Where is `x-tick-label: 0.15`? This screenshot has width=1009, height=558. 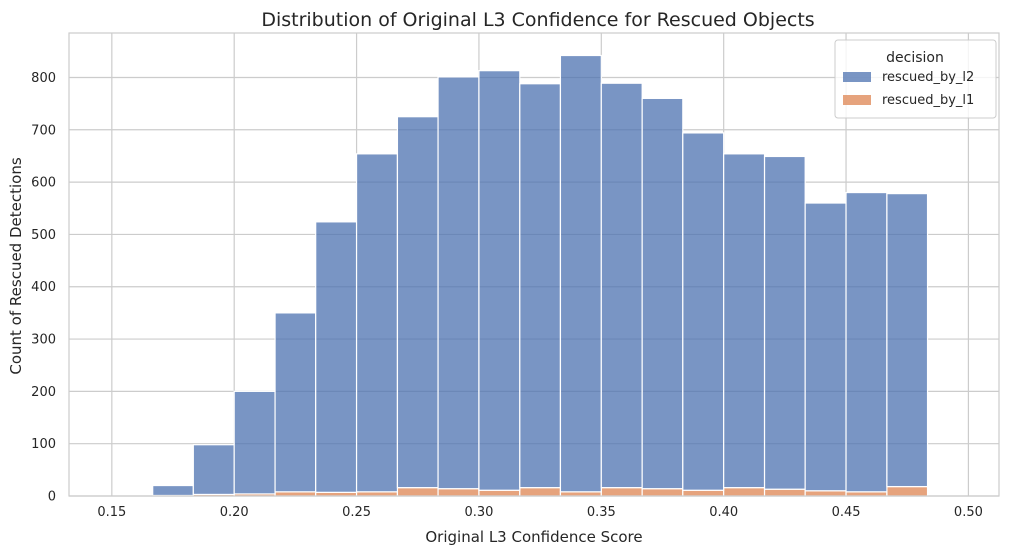 x-tick-label: 0.15 is located at coordinates (111, 512).